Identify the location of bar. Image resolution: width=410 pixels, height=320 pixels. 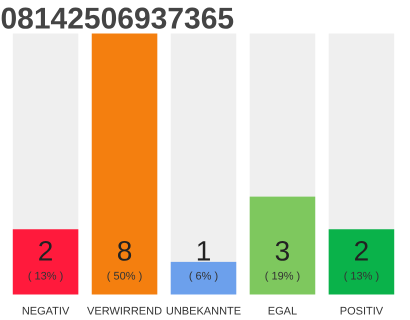
(203, 278).